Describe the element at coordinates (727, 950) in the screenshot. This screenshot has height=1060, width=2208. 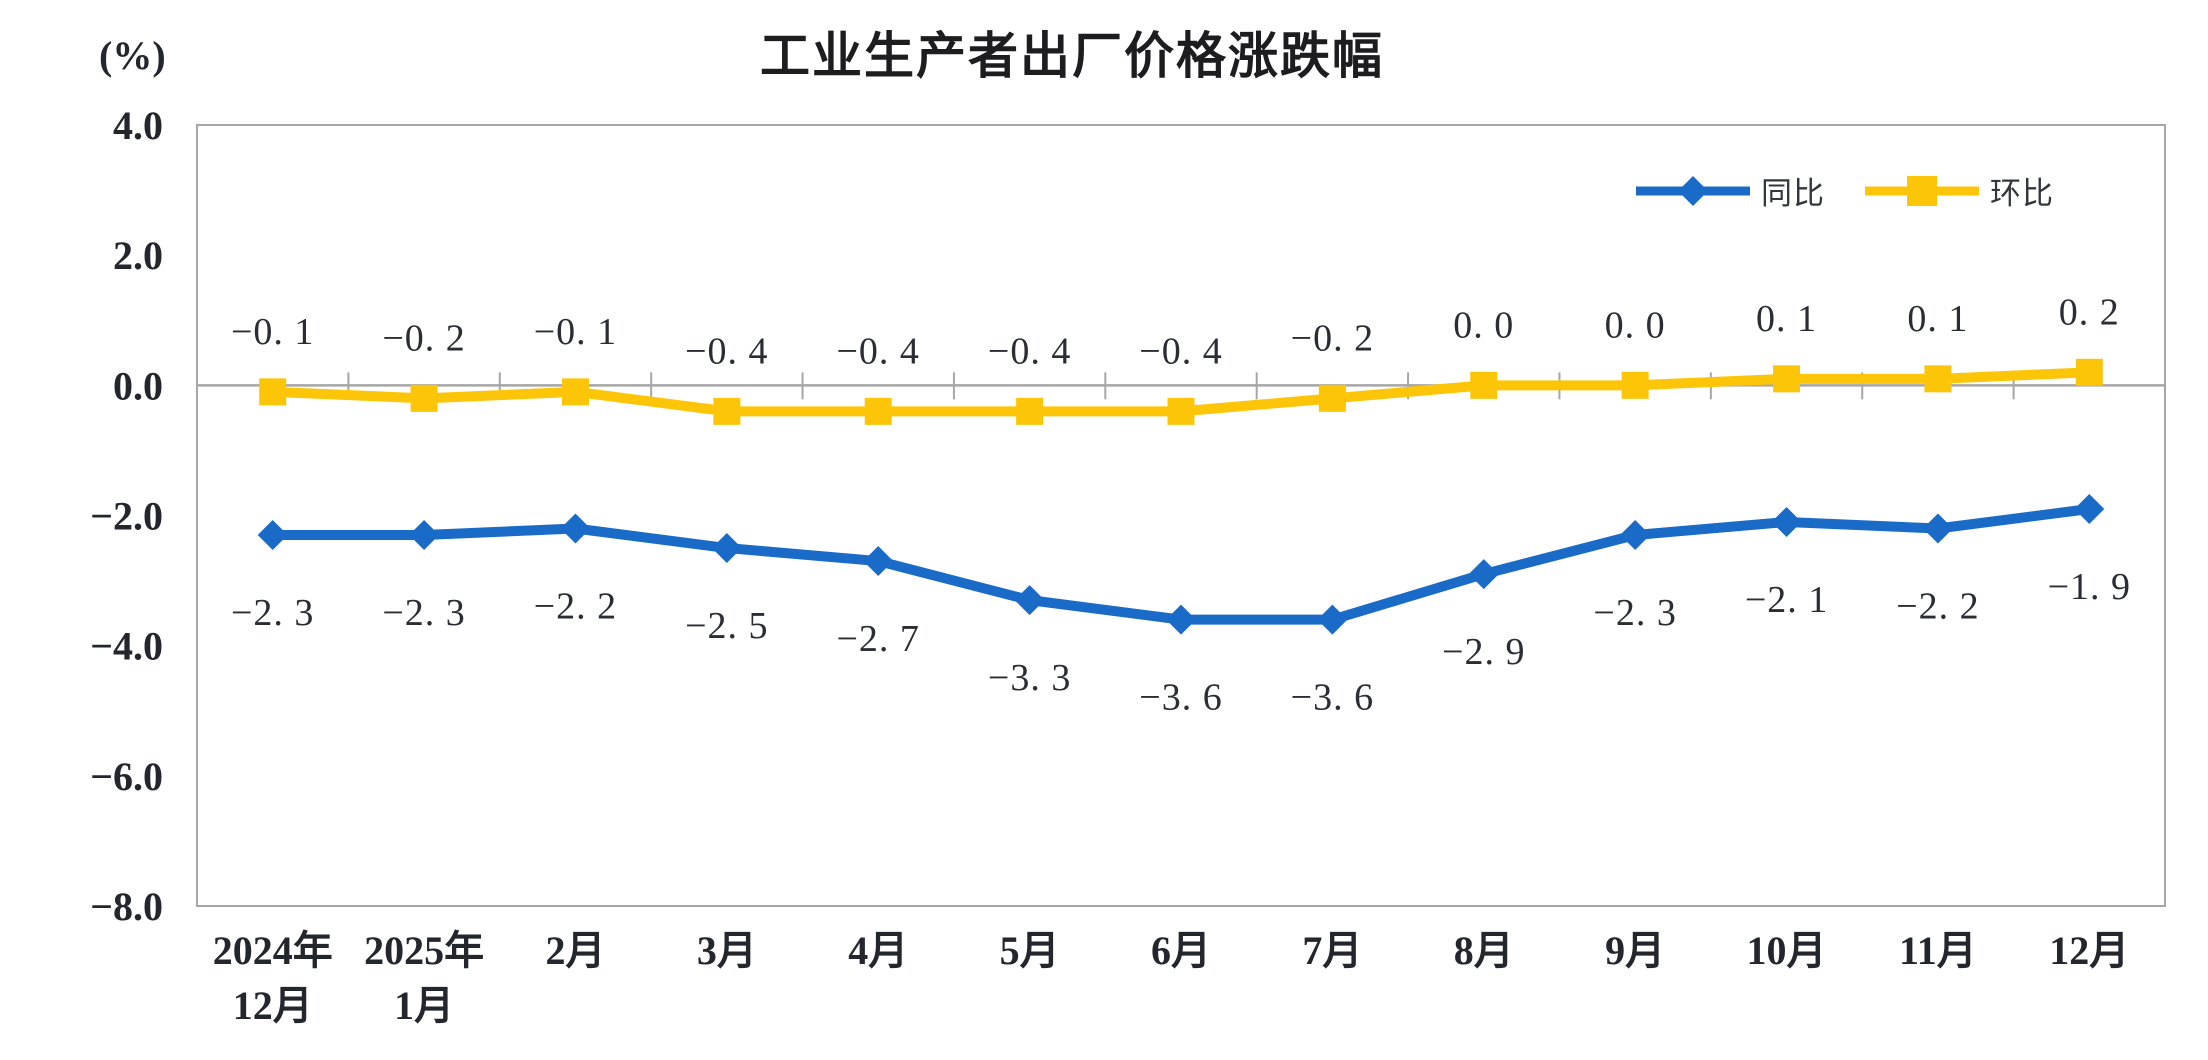
I see `x-axis-label: 3月` at that location.